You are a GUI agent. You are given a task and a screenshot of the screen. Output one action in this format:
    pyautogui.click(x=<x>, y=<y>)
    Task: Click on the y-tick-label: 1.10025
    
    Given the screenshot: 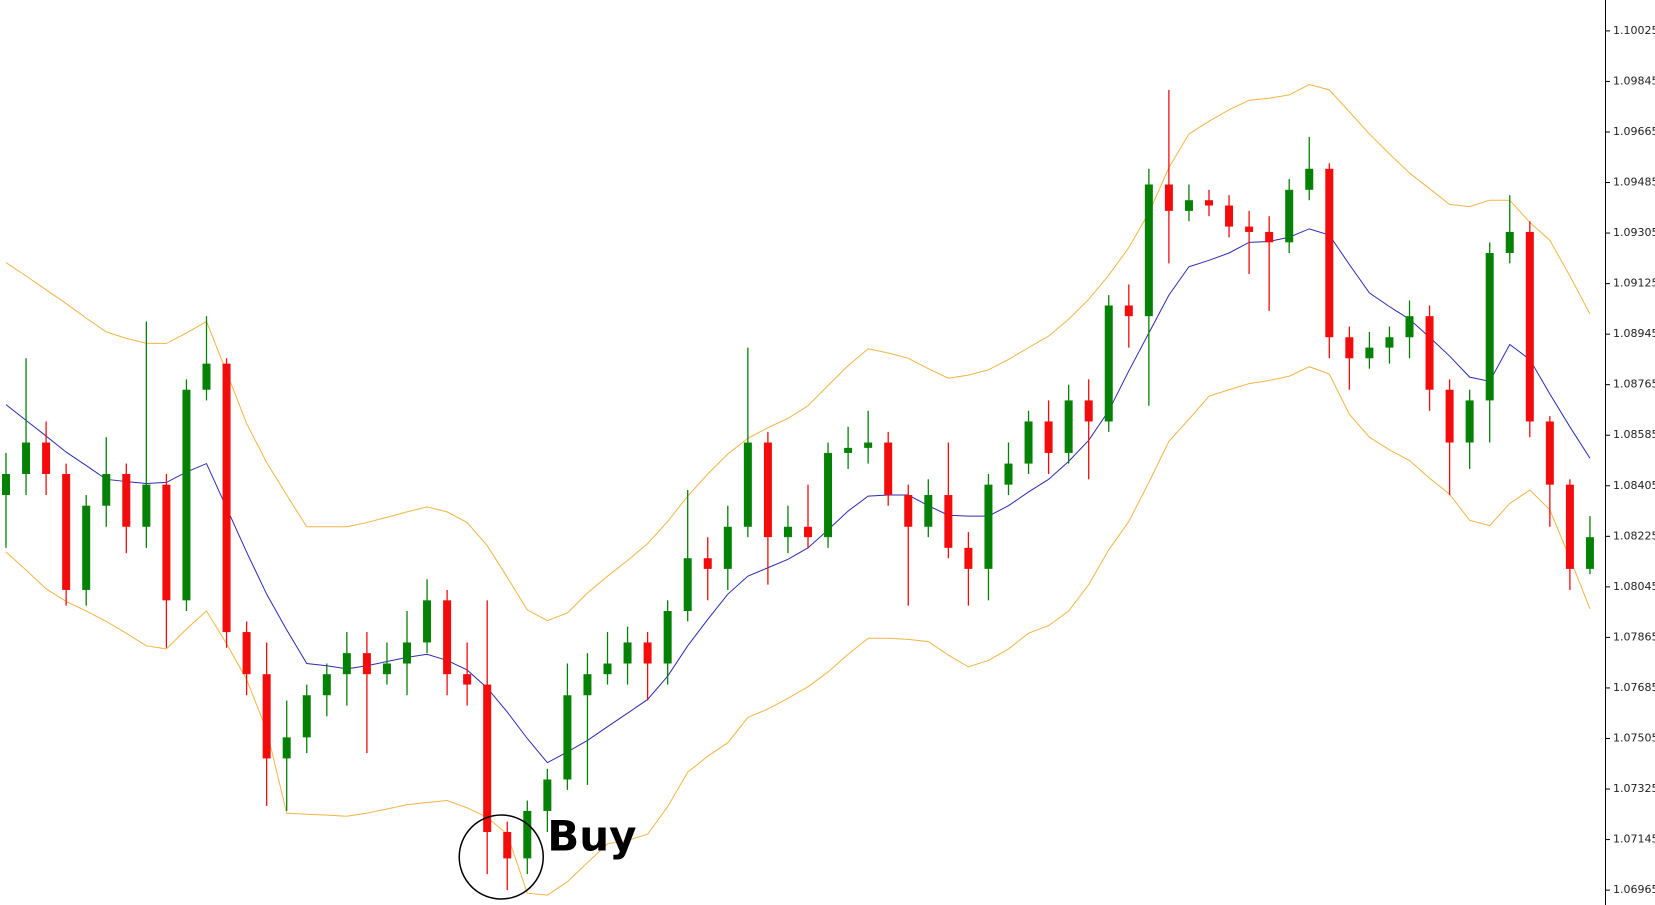 What is the action you would take?
    pyautogui.click(x=1634, y=30)
    